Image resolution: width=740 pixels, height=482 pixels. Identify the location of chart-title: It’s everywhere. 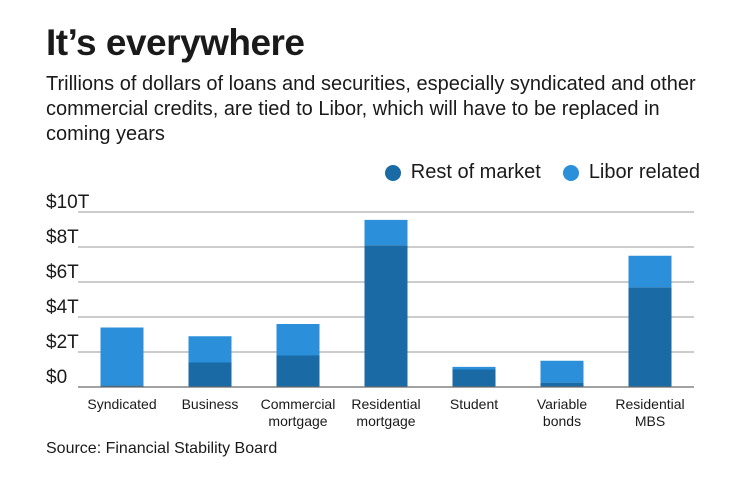
(175, 42).